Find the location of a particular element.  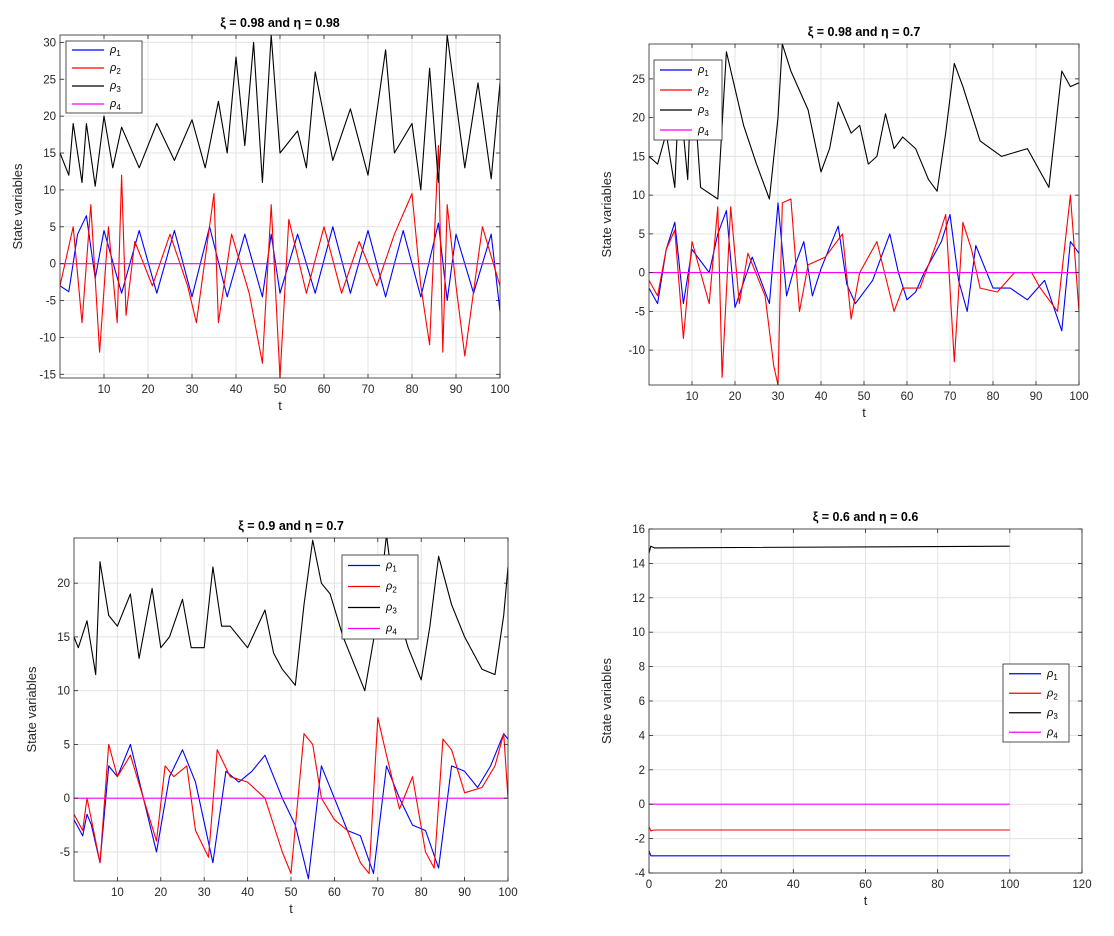

x-tick-label: 120 is located at coordinates (1081, 885).